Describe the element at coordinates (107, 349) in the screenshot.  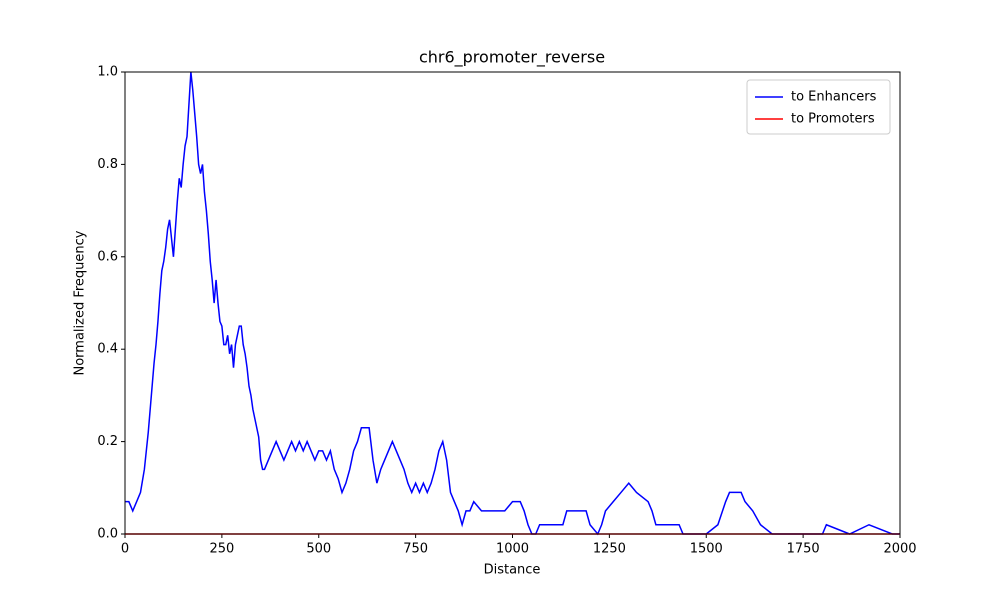
I see `y-tick-label: 0.4` at that location.